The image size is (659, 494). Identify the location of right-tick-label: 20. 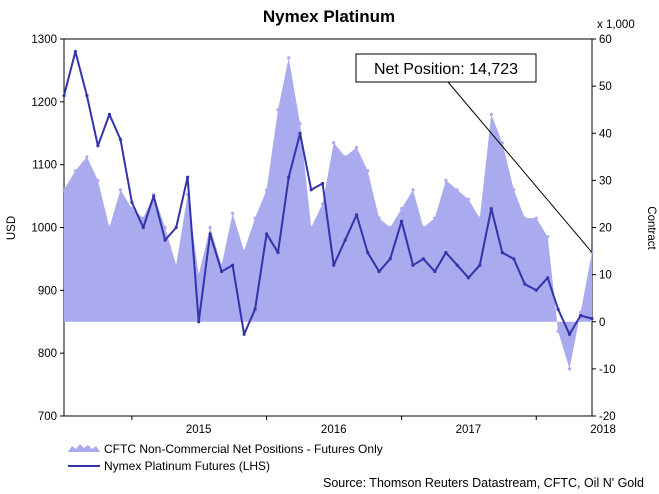
(605, 229).